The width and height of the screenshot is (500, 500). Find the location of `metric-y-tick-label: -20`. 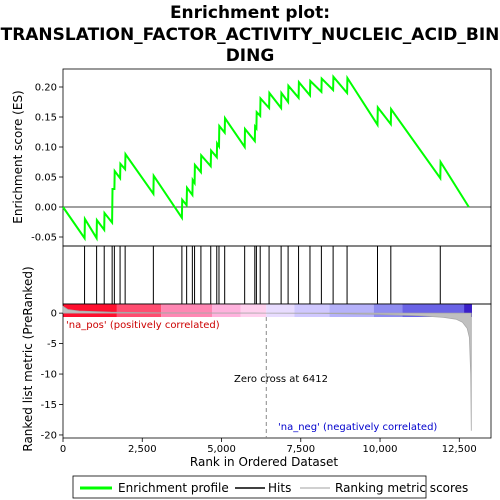

metric-y-tick-label: -20 is located at coordinates (49, 435).